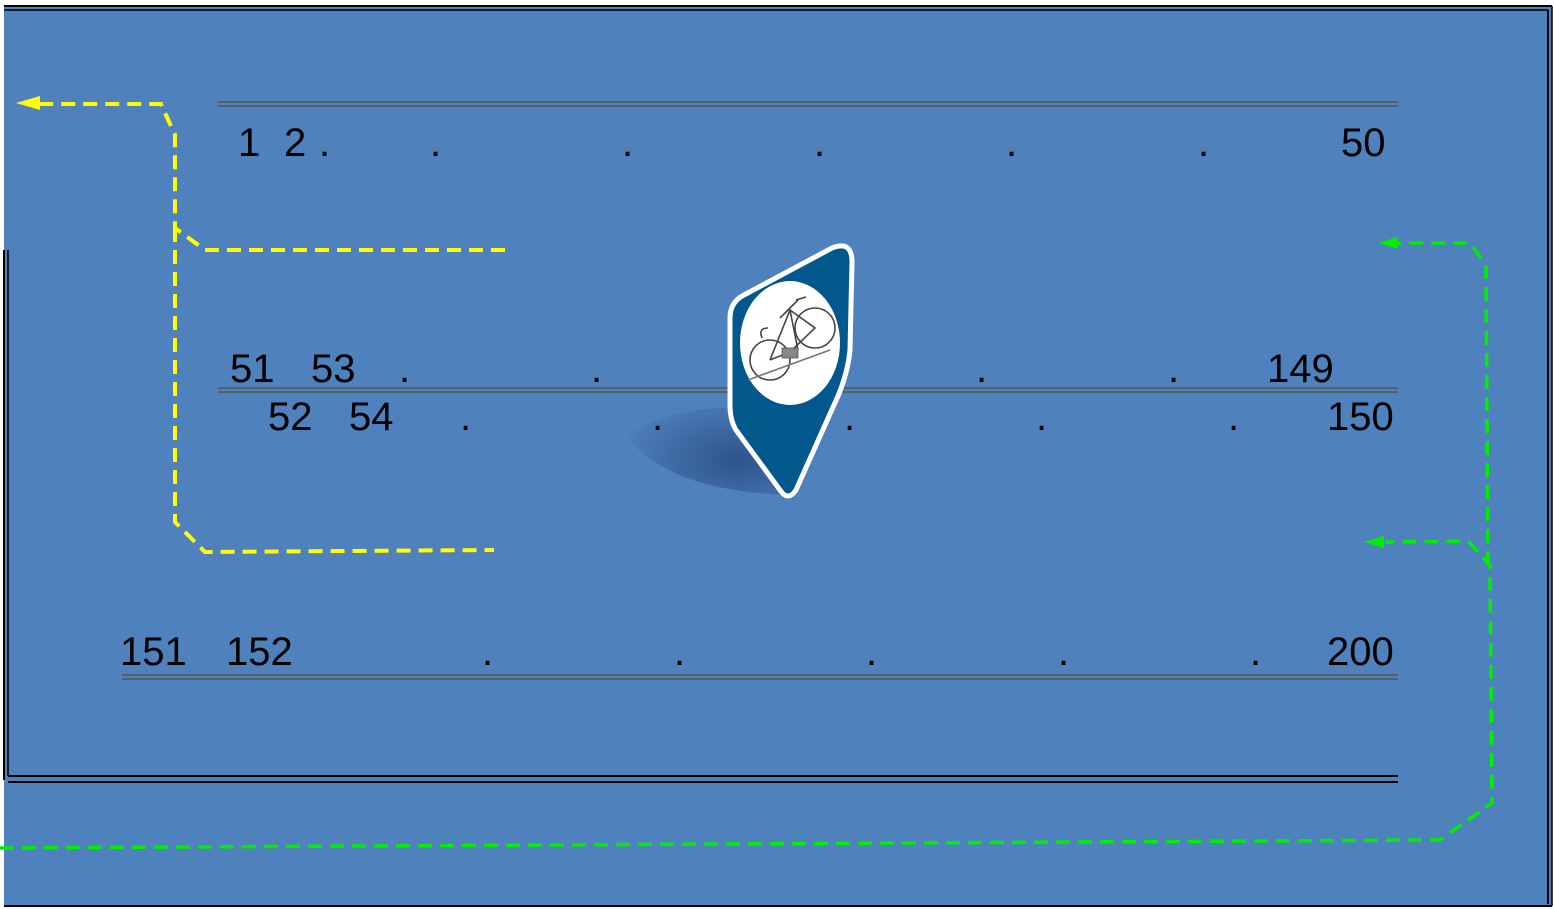 This screenshot has width=1554, height=909. Describe the element at coordinates (1363, 143) in the screenshot. I see `space-label-last: 50` at that location.